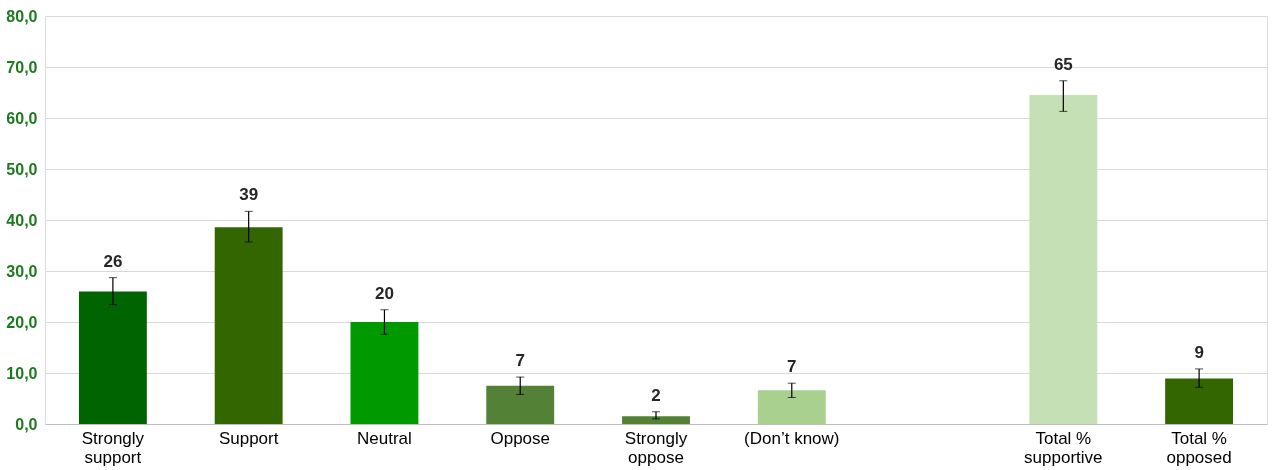 This screenshot has height=470, width=1272. I want to click on data-label: 2, so click(656, 395).